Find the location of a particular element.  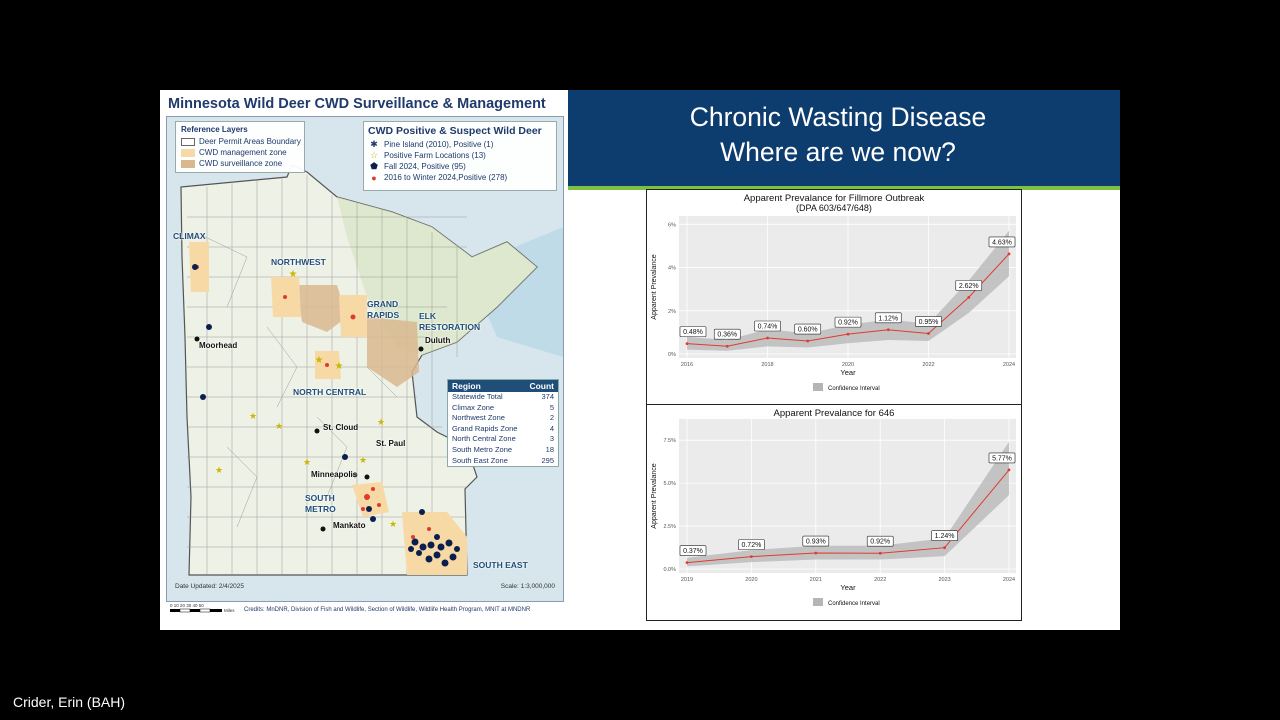

data-label: 0.95% is located at coordinates (929, 322).